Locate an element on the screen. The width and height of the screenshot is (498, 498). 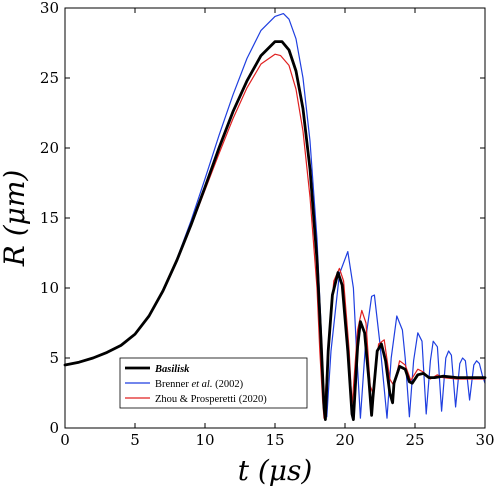
legend-label-0: Basilisk is located at coordinates (172, 369).